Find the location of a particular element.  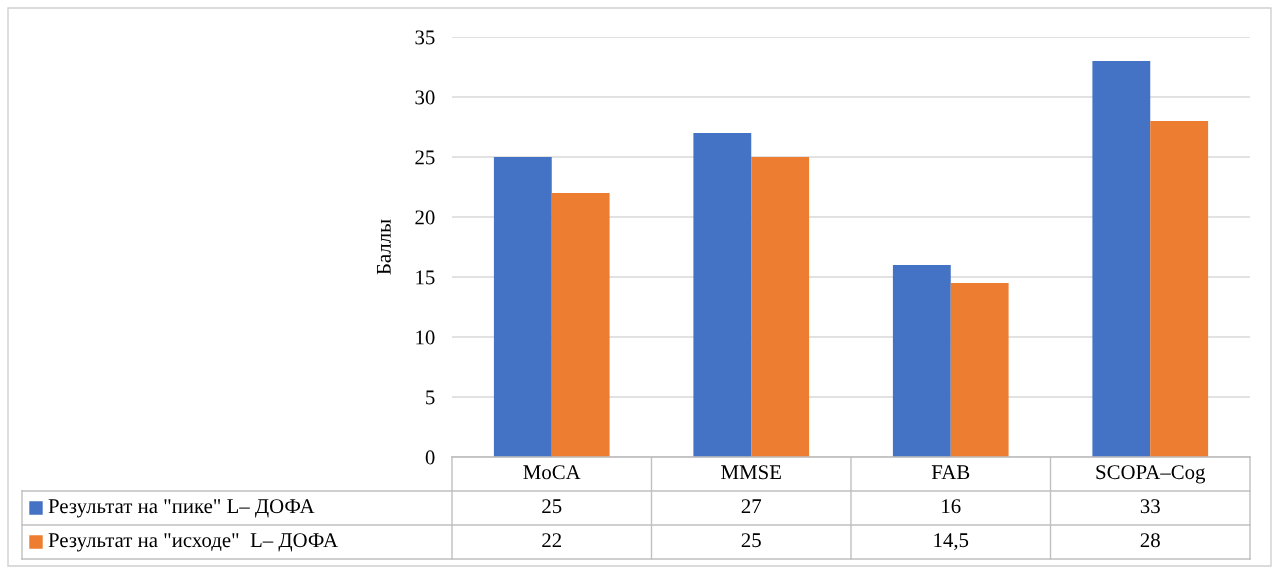

y-tick-label: 10 is located at coordinates (425, 337).